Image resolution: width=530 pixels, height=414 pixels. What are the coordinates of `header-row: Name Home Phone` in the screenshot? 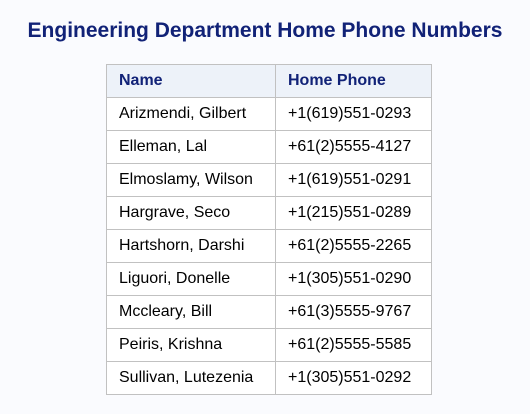 It's located at (269, 81).